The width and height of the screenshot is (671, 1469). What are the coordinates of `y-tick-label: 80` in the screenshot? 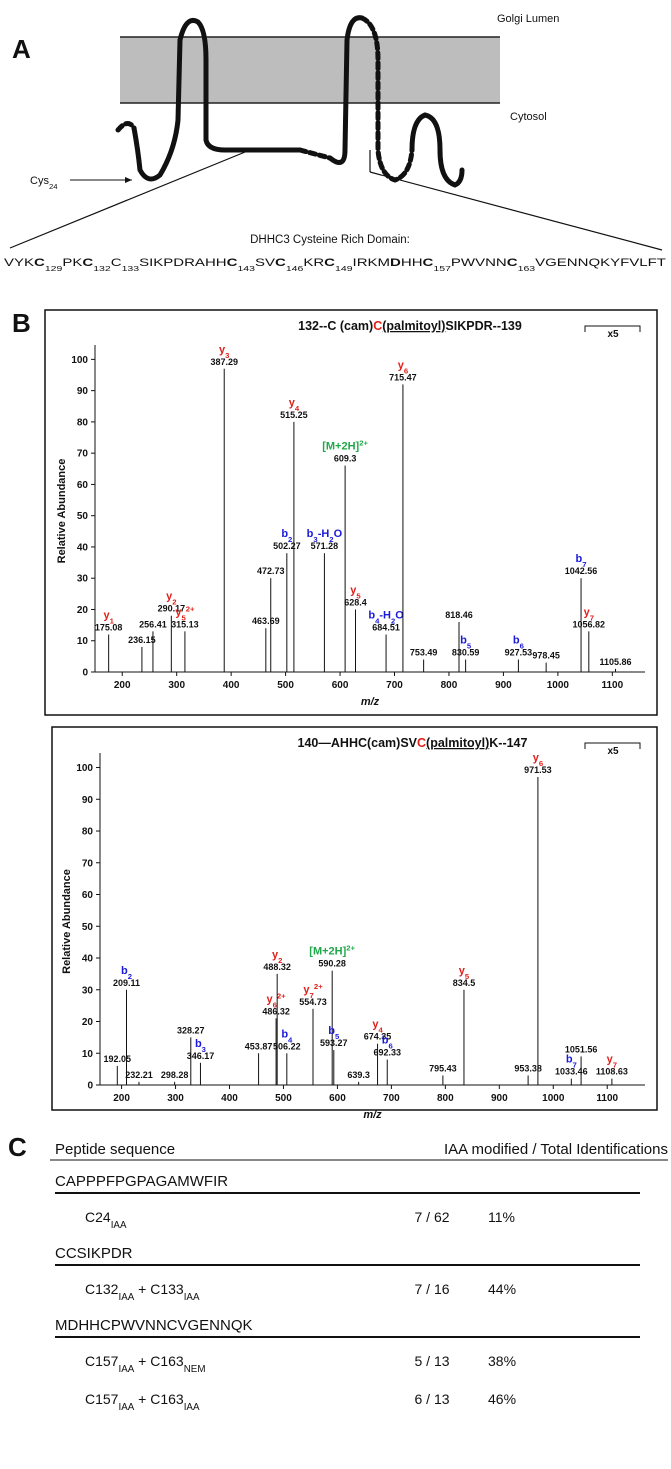 It's located at (88, 832).